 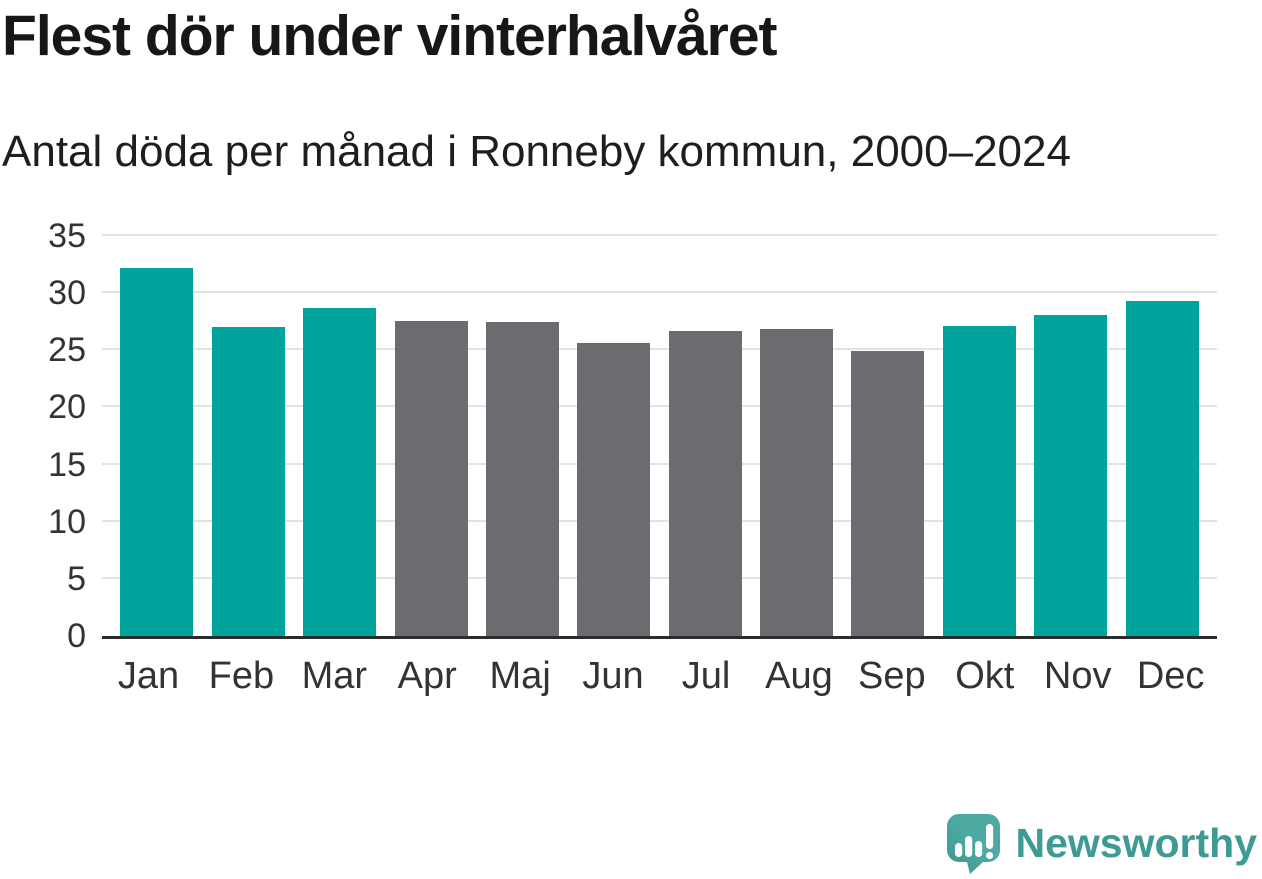 What do you see at coordinates (427, 676) in the screenshot?
I see `x-tick-label-apr: Apr` at bounding box center [427, 676].